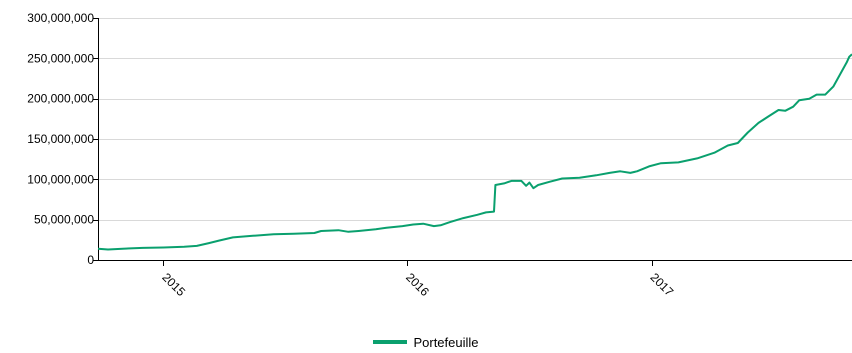 The image size is (852, 353). I want to click on x-tick-label: 2016, so click(417, 284).